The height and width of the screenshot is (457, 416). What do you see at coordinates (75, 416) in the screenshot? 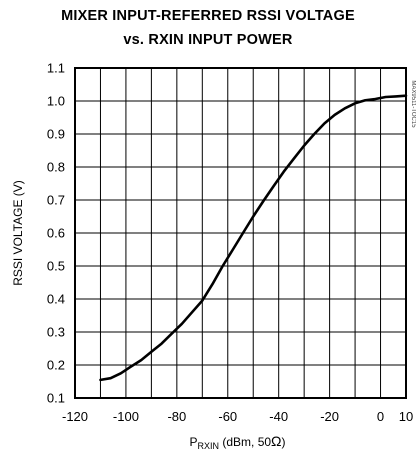
I see `x-tick-label: -120` at bounding box center [75, 416].